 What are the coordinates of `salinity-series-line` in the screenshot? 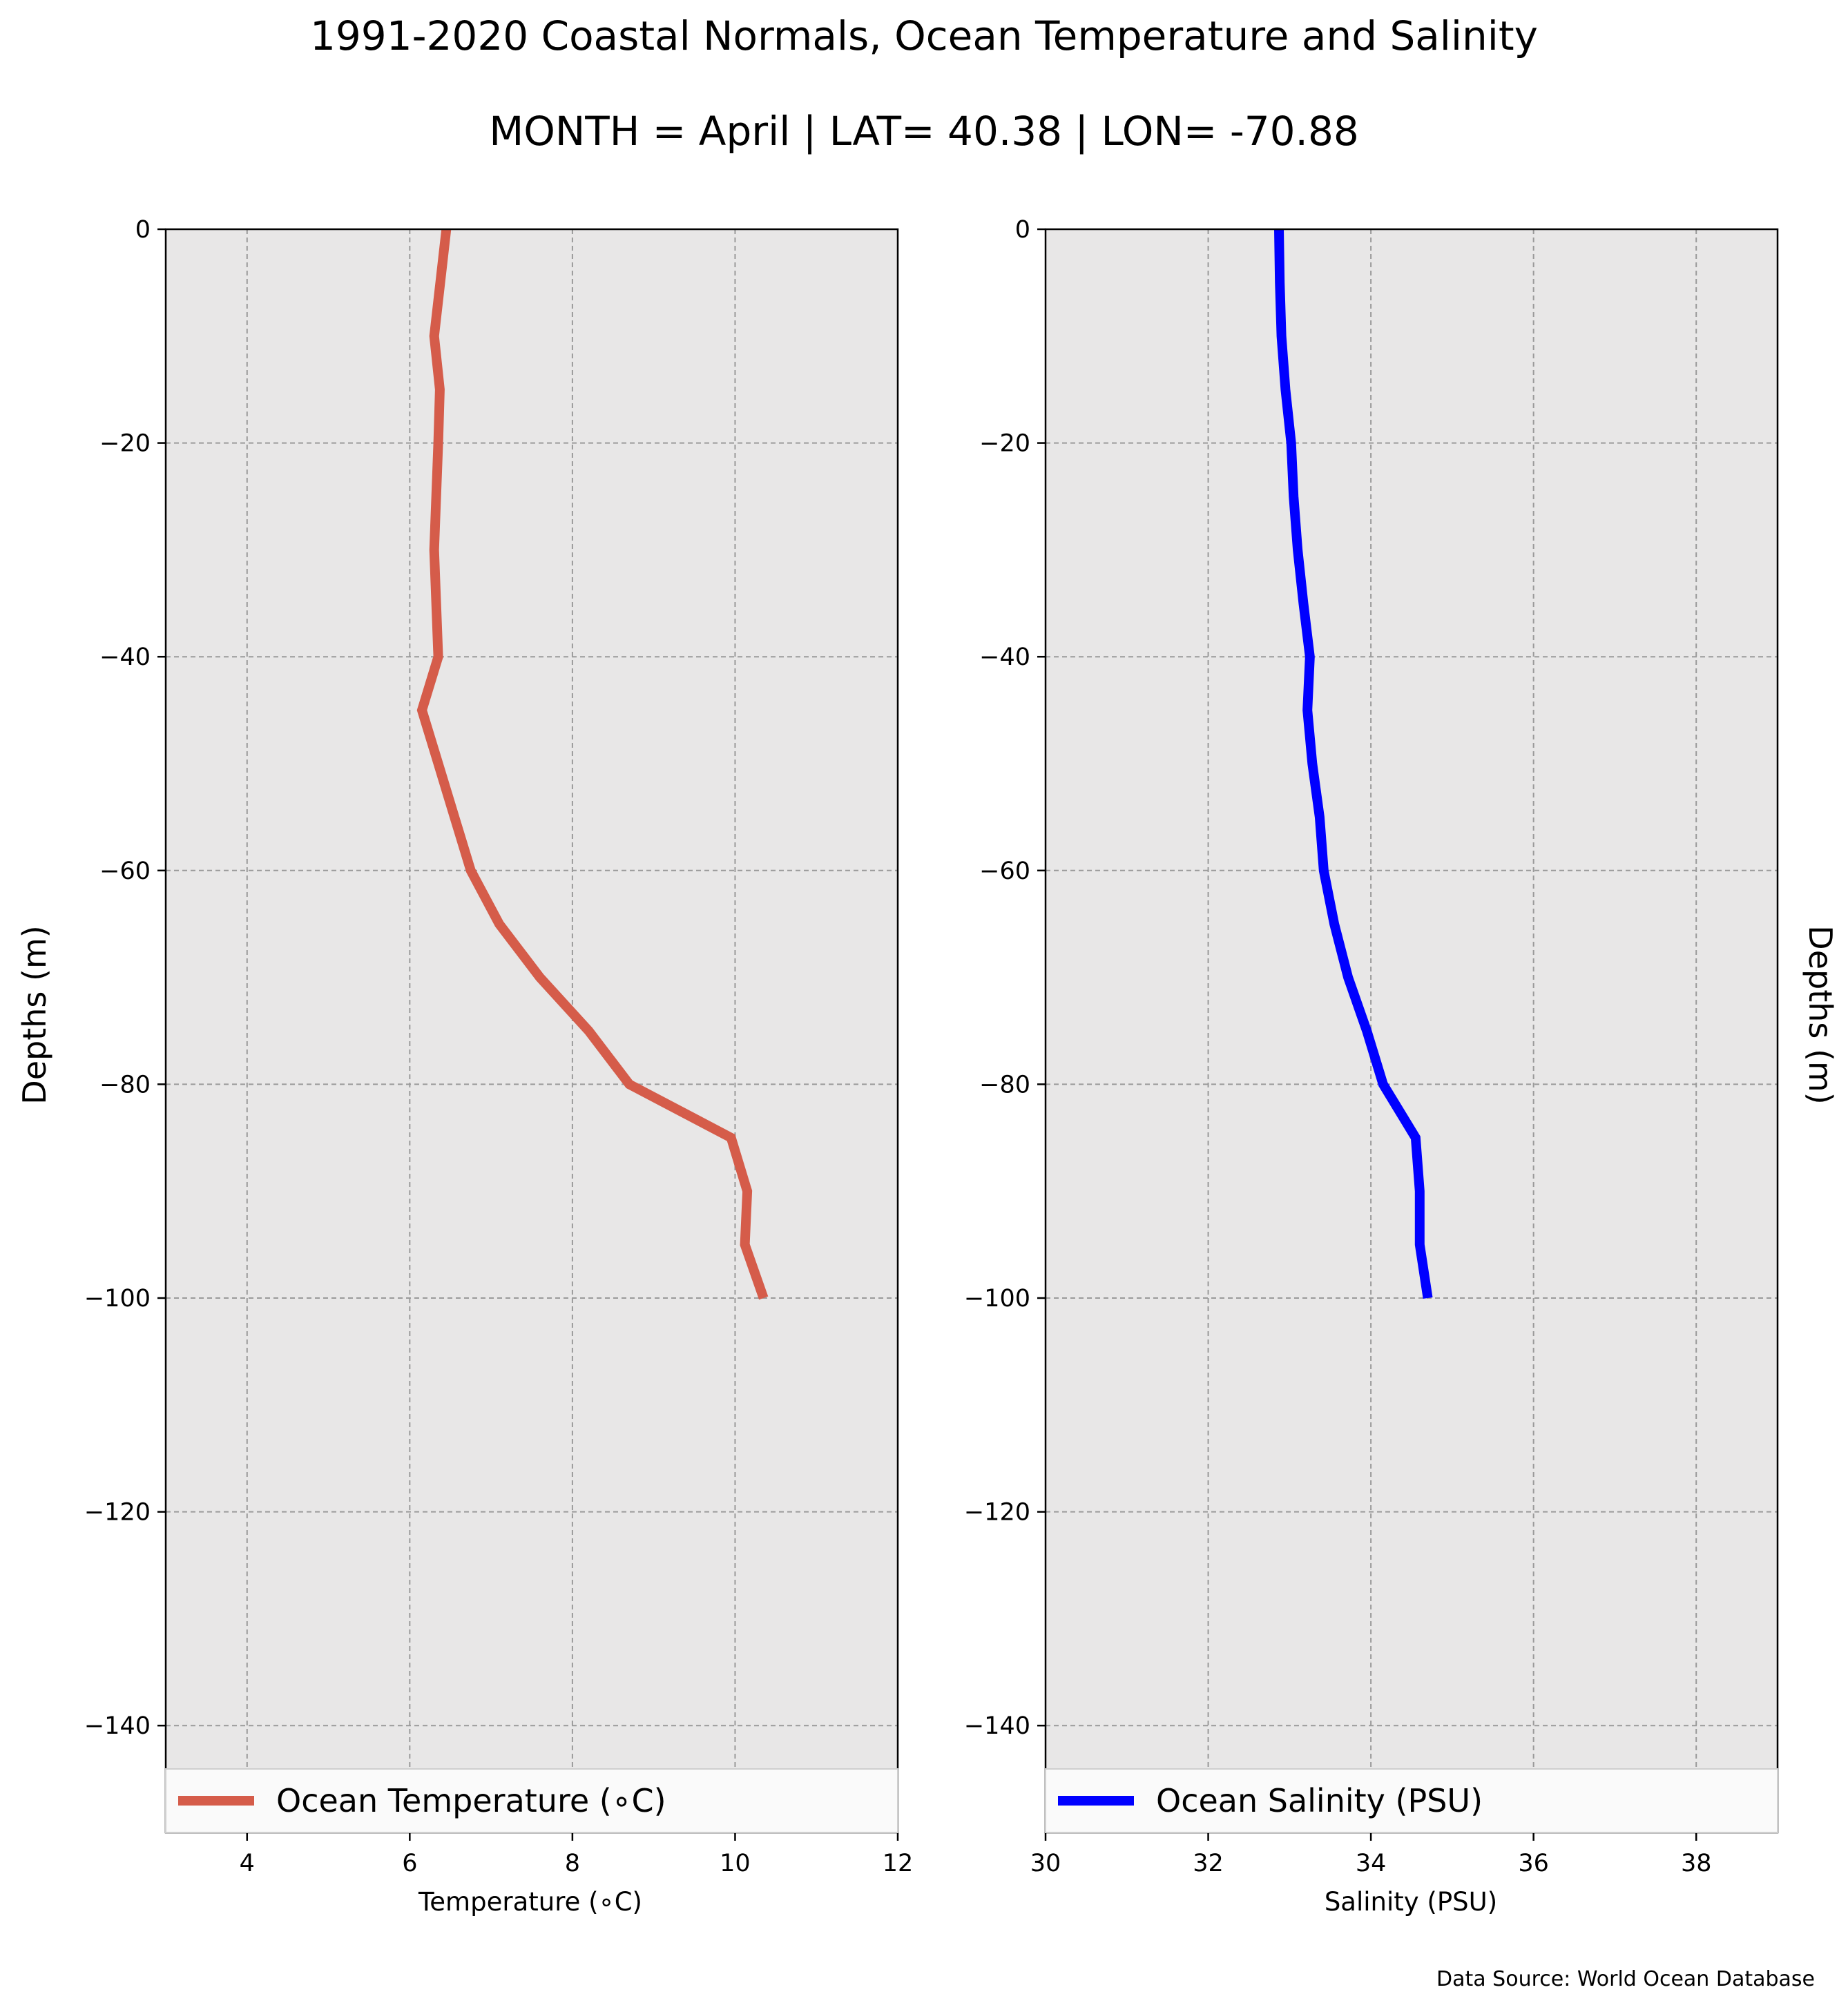 It's located at (1353, 764).